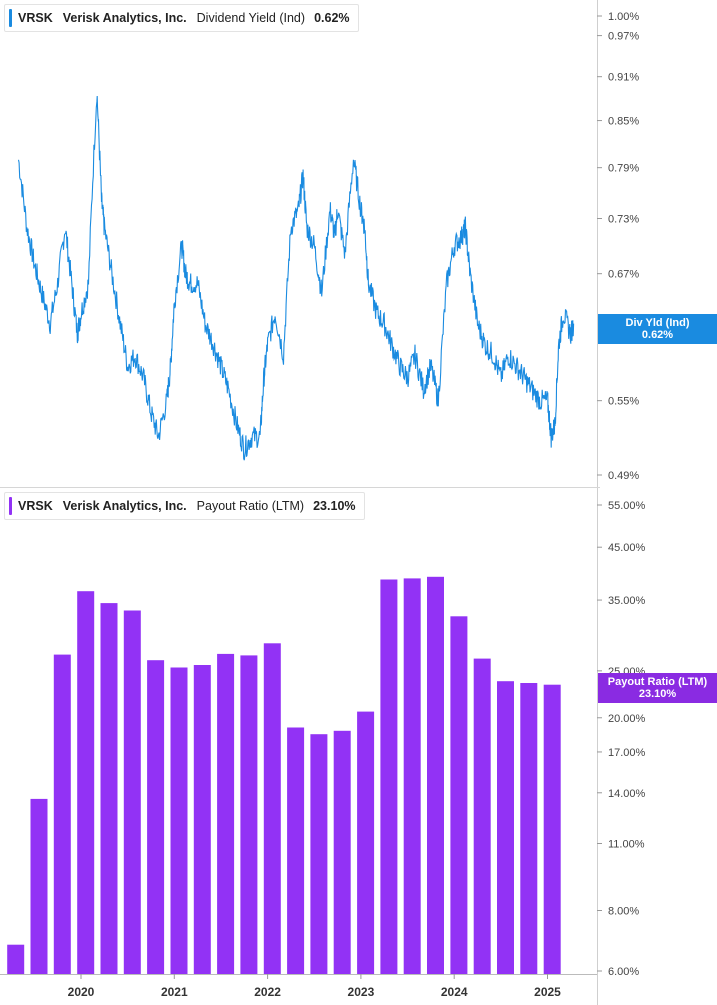 The height and width of the screenshot is (1005, 717). What do you see at coordinates (657, 323) in the screenshot?
I see `div-yield-badge-label: Div Yld (Ind)` at bounding box center [657, 323].